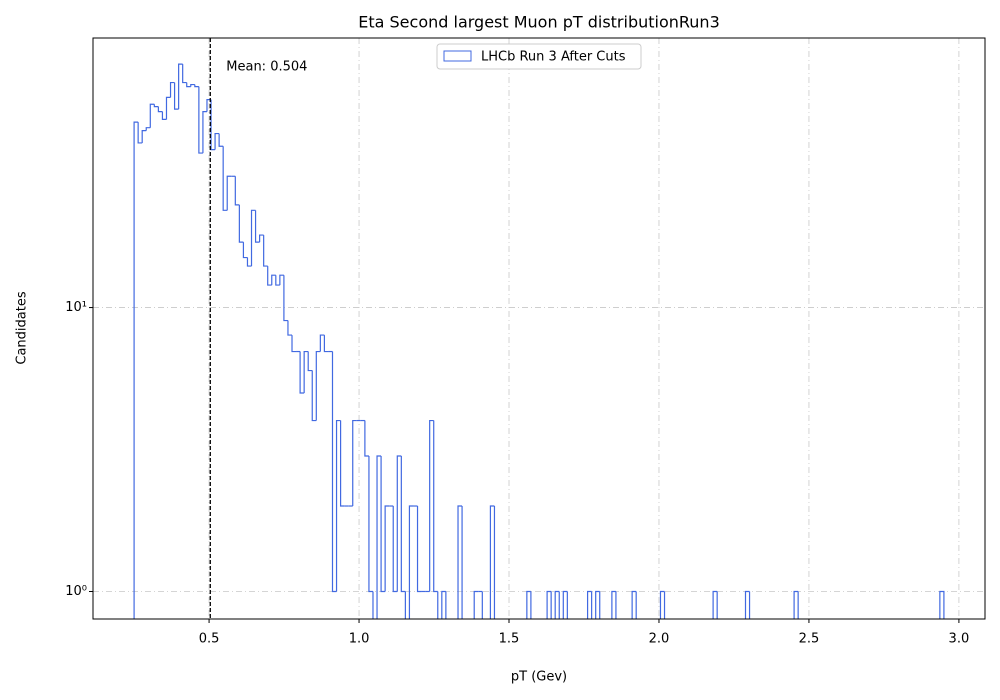 This screenshot has width=1000, height=700. What do you see at coordinates (539, 677) in the screenshot?
I see `x-axis-label: pT (Gev)` at bounding box center [539, 677].